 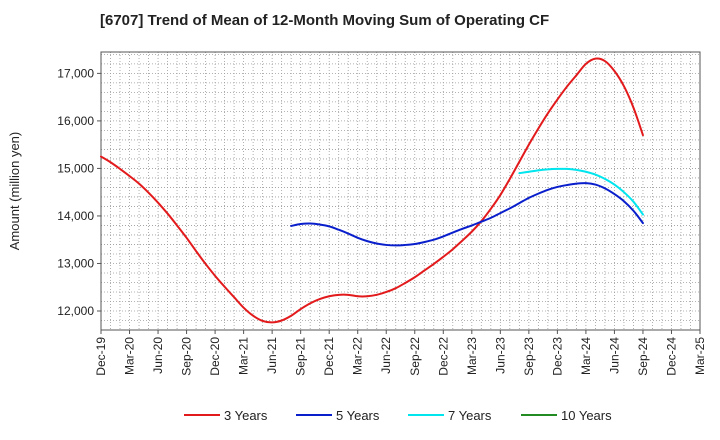 I want to click on series-line-5-years, so click(x=467, y=214).